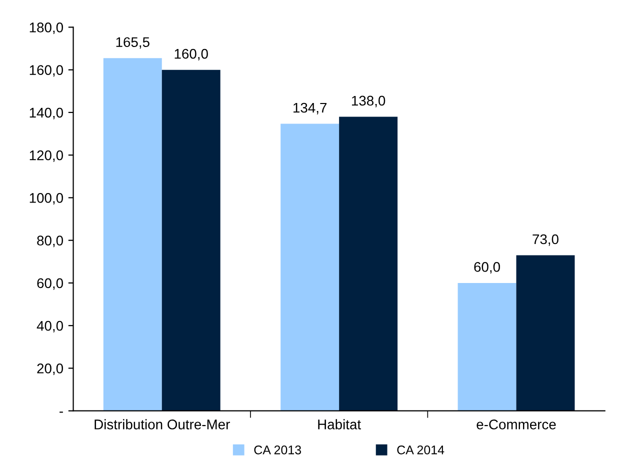  Describe the element at coordinates (420, 450) in the screenshot. I see `legend-label: CA 2014` at that location.